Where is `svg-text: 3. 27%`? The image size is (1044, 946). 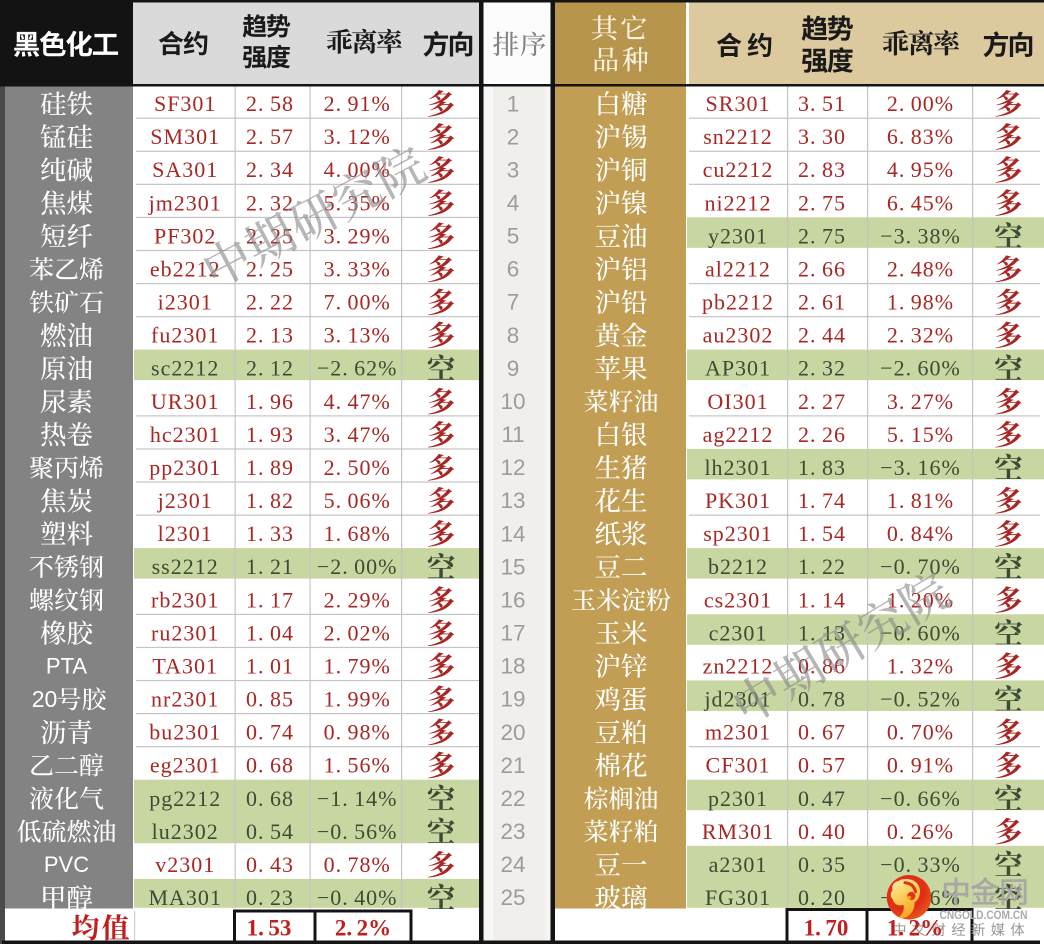 svg-text: 3. 27% is located at coordinates (920, 401).